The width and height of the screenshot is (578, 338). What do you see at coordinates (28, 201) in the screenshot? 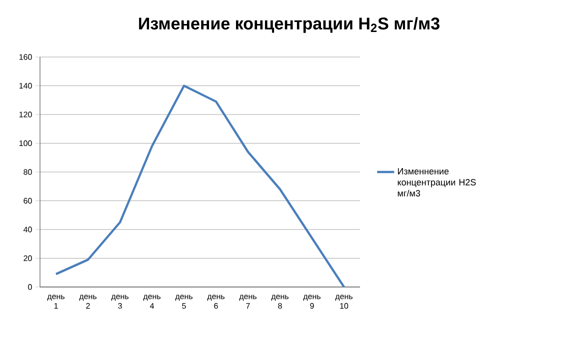
I see `y-tick-label: 60` at bounding box center [28, 201].